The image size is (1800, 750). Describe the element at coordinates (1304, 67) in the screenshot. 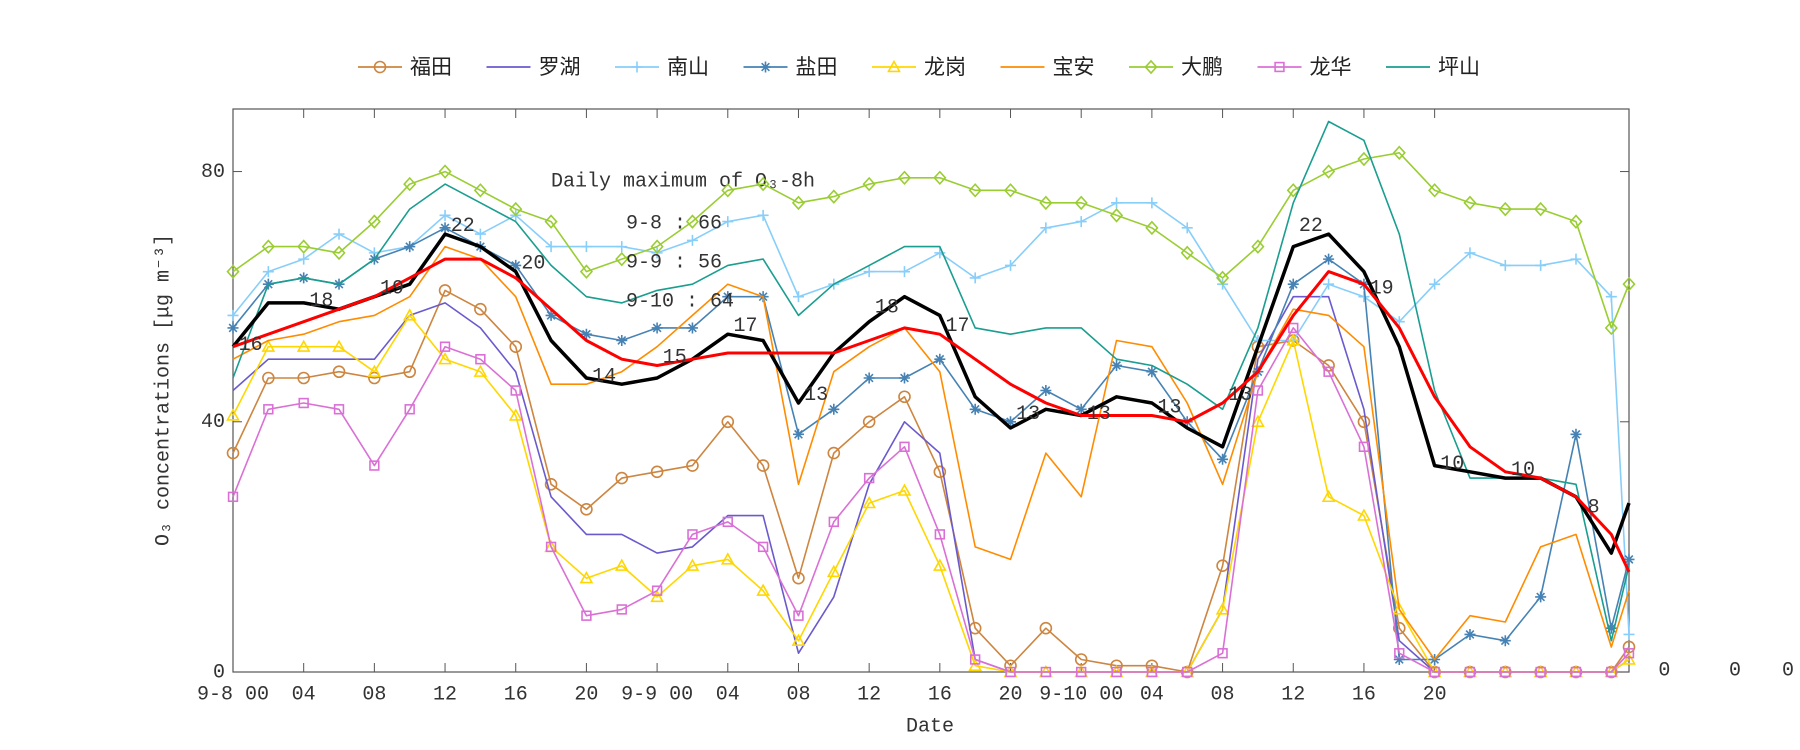

I see `legend-item: 龙华` at that location.